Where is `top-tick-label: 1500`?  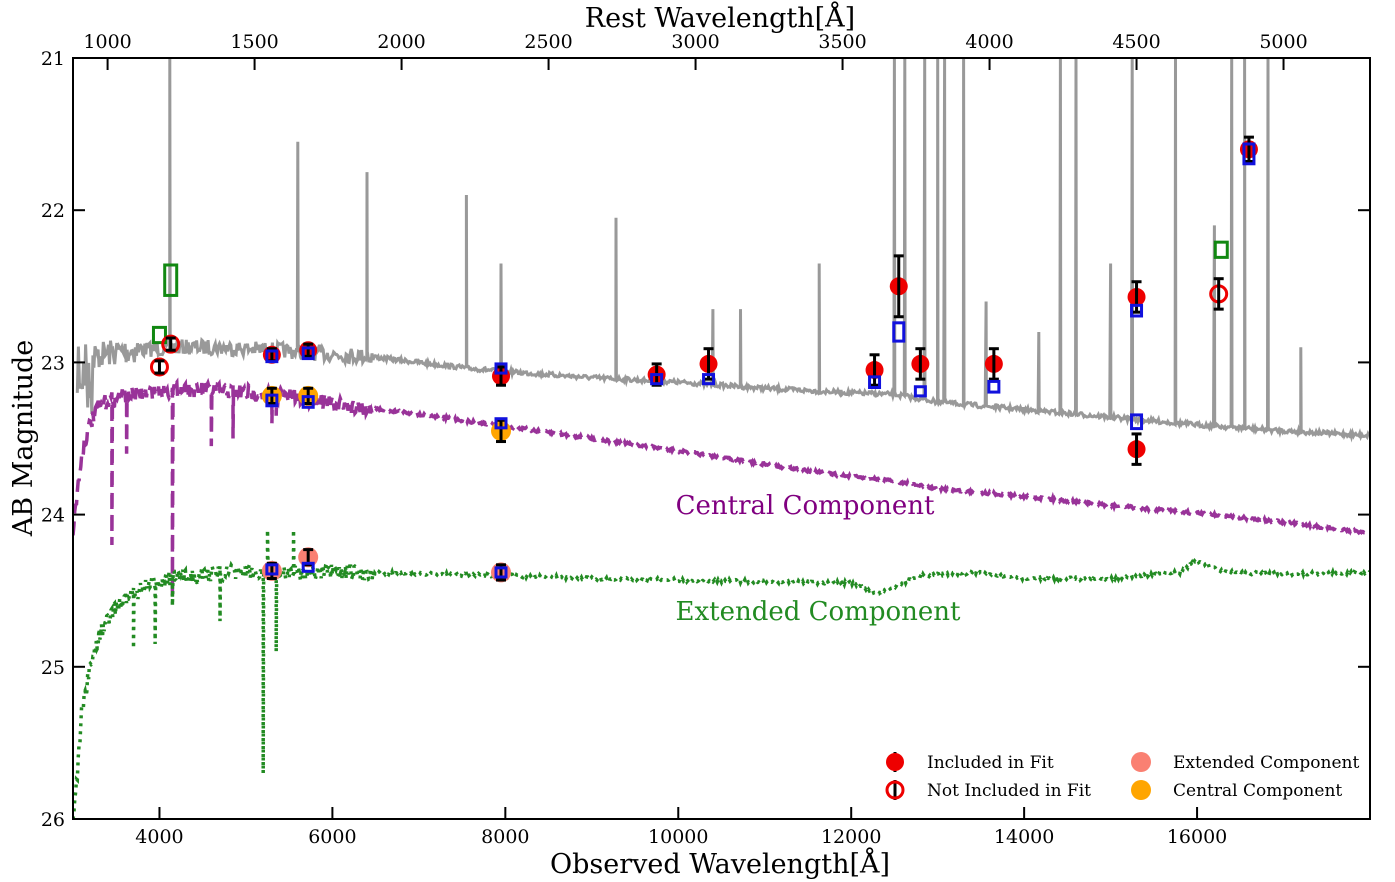
top-tick-label: 1500 is located at coordinates (254, 42).